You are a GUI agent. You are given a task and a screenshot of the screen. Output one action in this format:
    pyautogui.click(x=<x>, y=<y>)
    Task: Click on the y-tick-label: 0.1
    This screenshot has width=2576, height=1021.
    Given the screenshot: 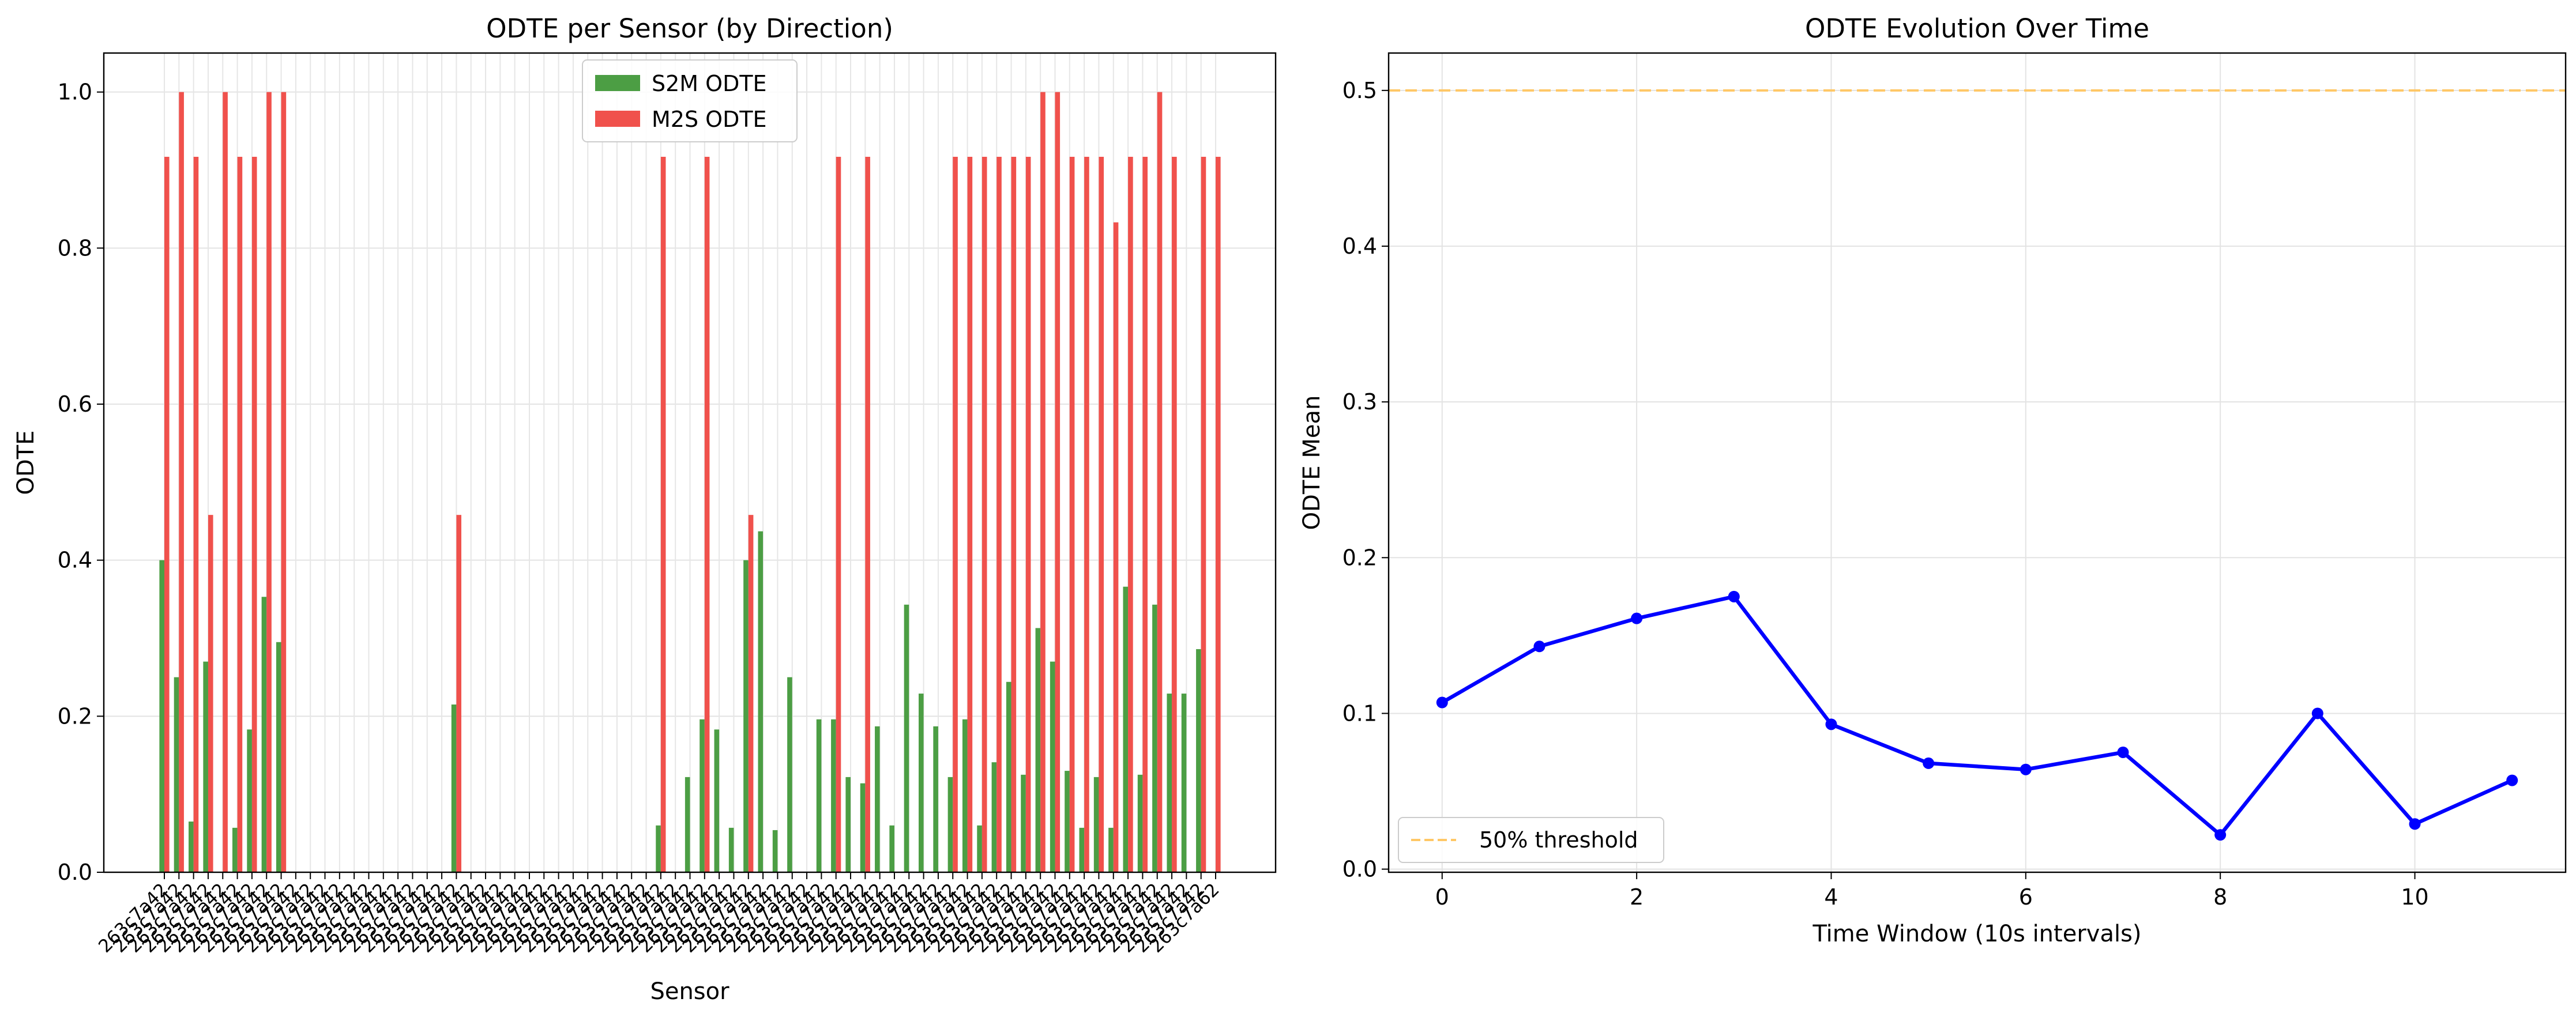 What is the action you would take?
    pyautogui.click(x=1359, y=713)
    